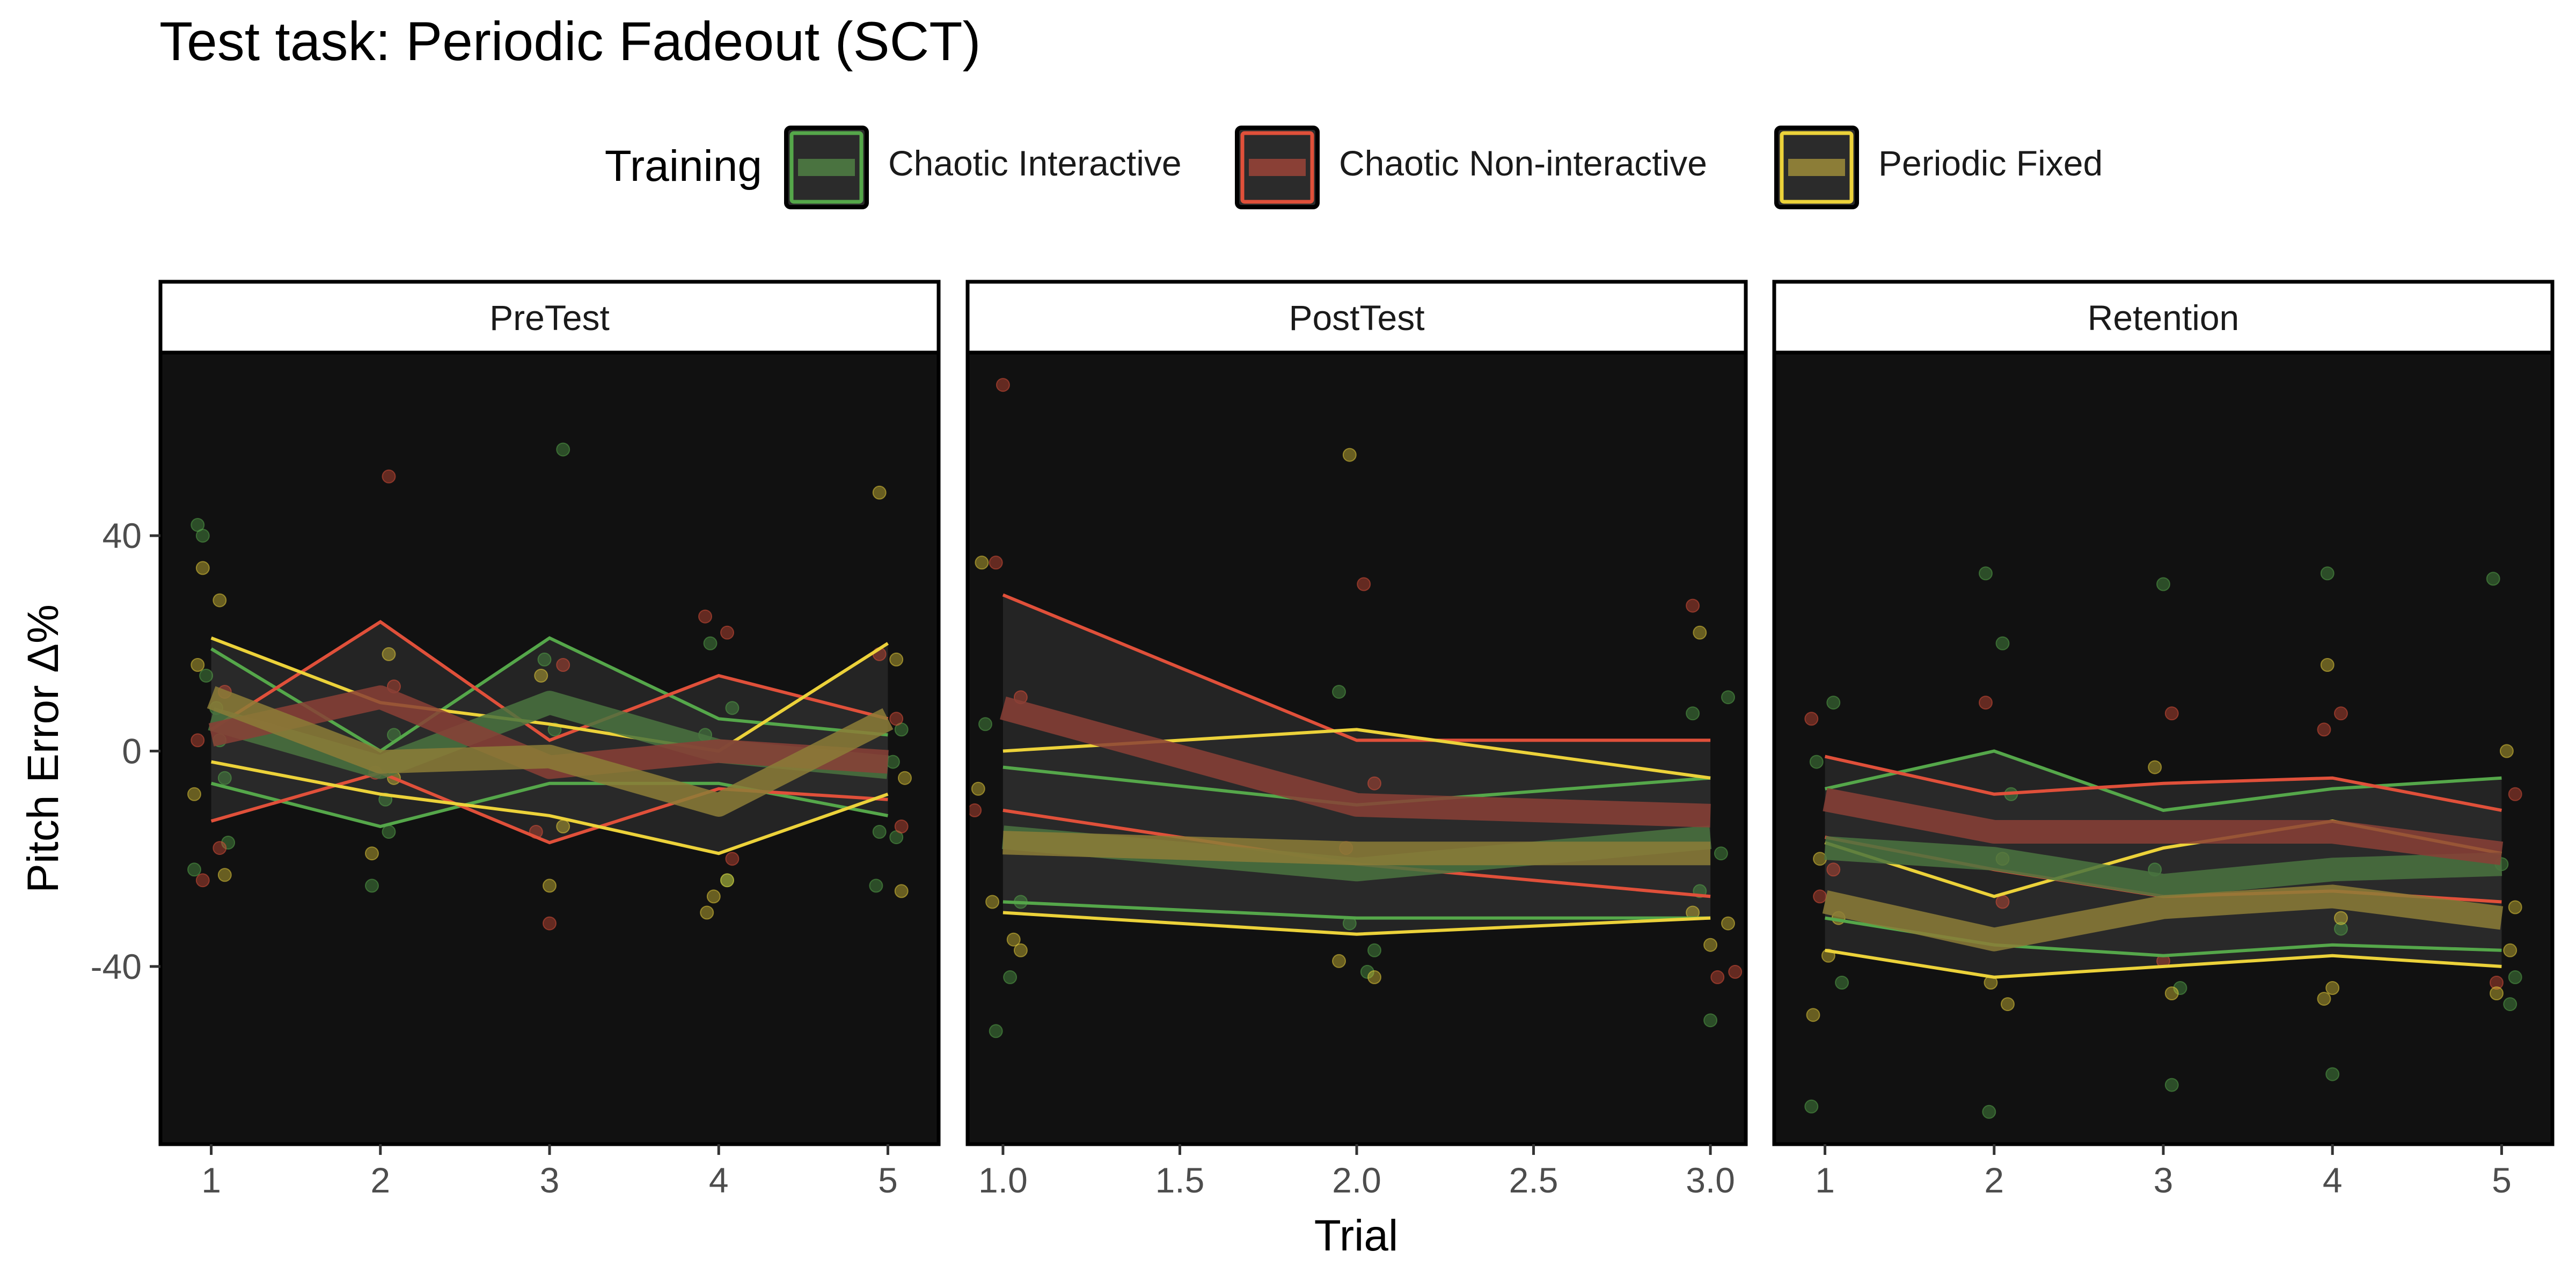 Image resolution: width=2576 pixels, height=1288 pixels. What do you see at coordinates (132, 751) in the screenshot?
I see `y-tick-label: 0` at bounding box center [132, 751].